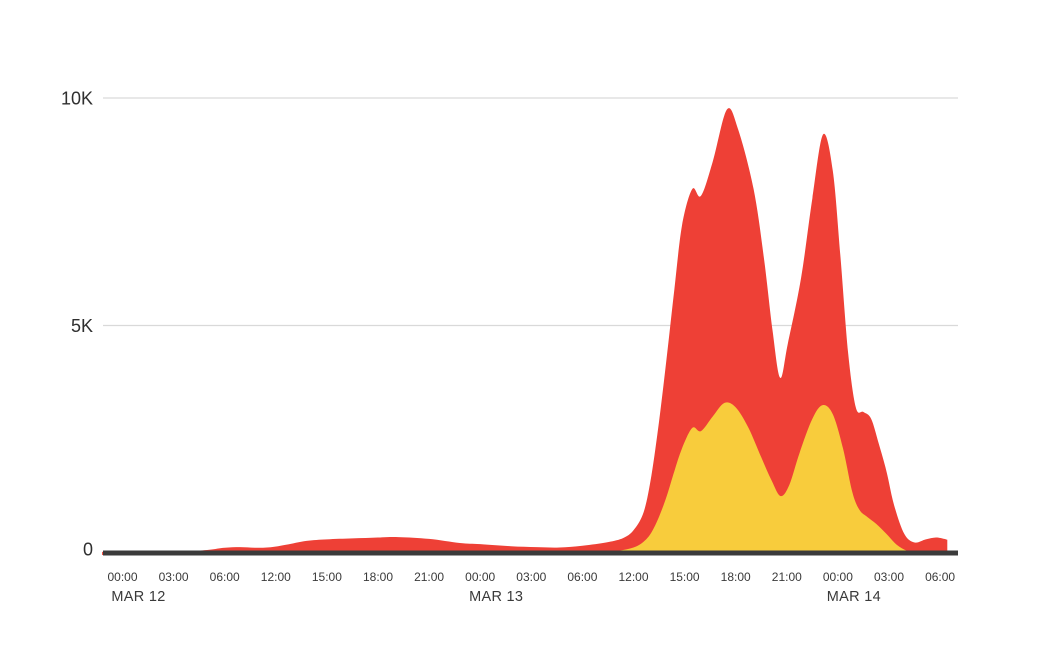  Describe the element at coordinates (138, 597) in the screenshot. I see `day-label: MAR 12` at that location.